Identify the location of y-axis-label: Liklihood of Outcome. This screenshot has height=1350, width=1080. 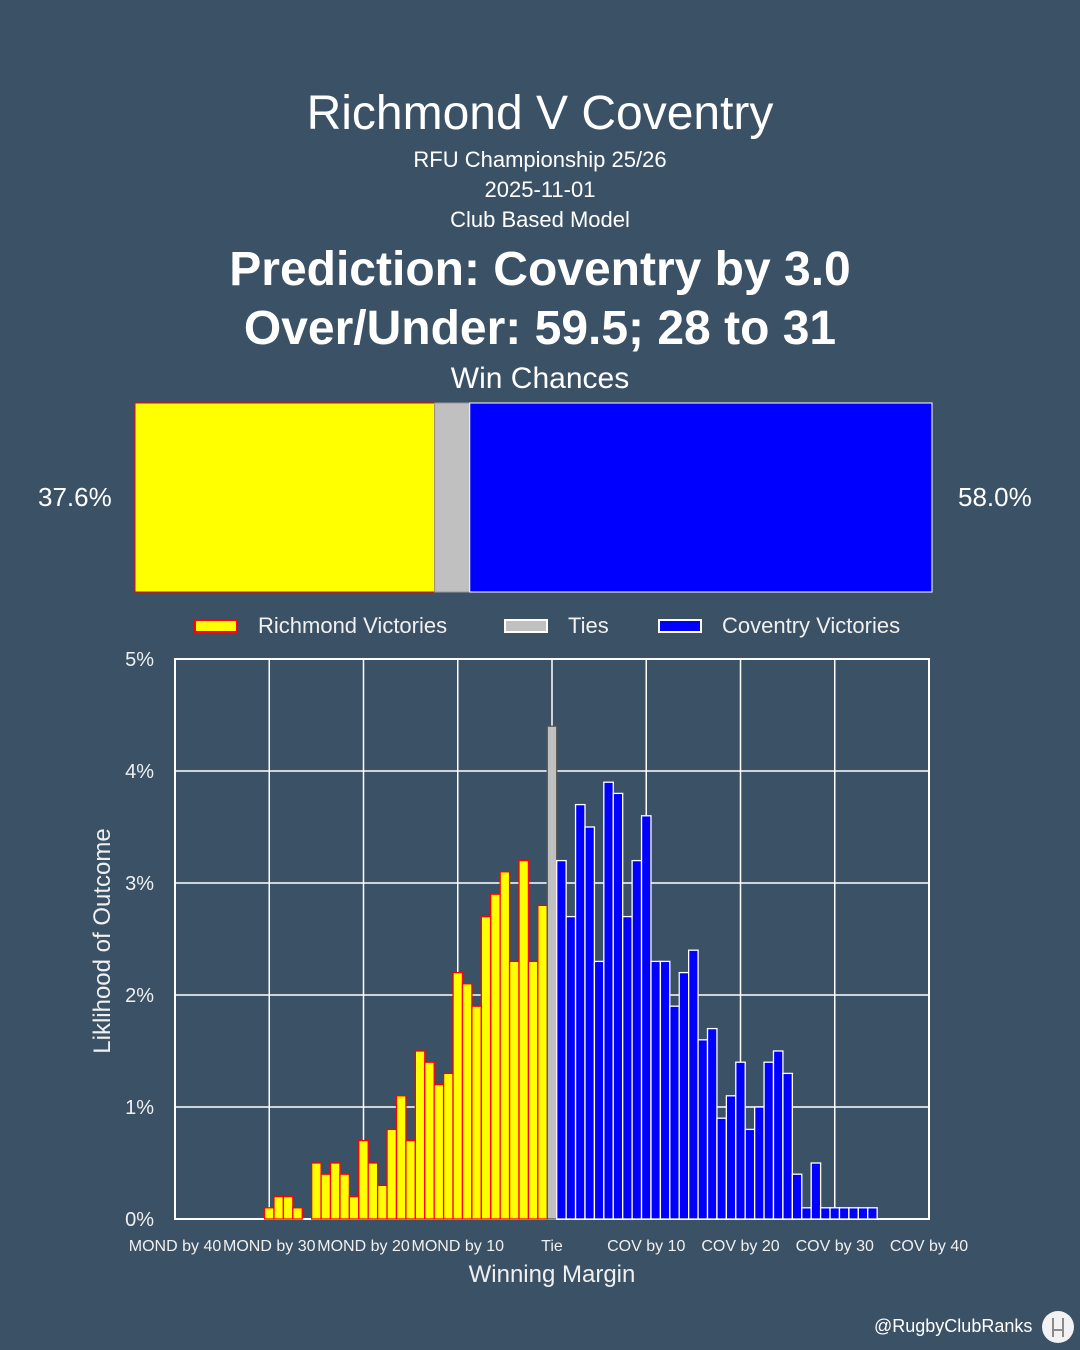
(102, 940).